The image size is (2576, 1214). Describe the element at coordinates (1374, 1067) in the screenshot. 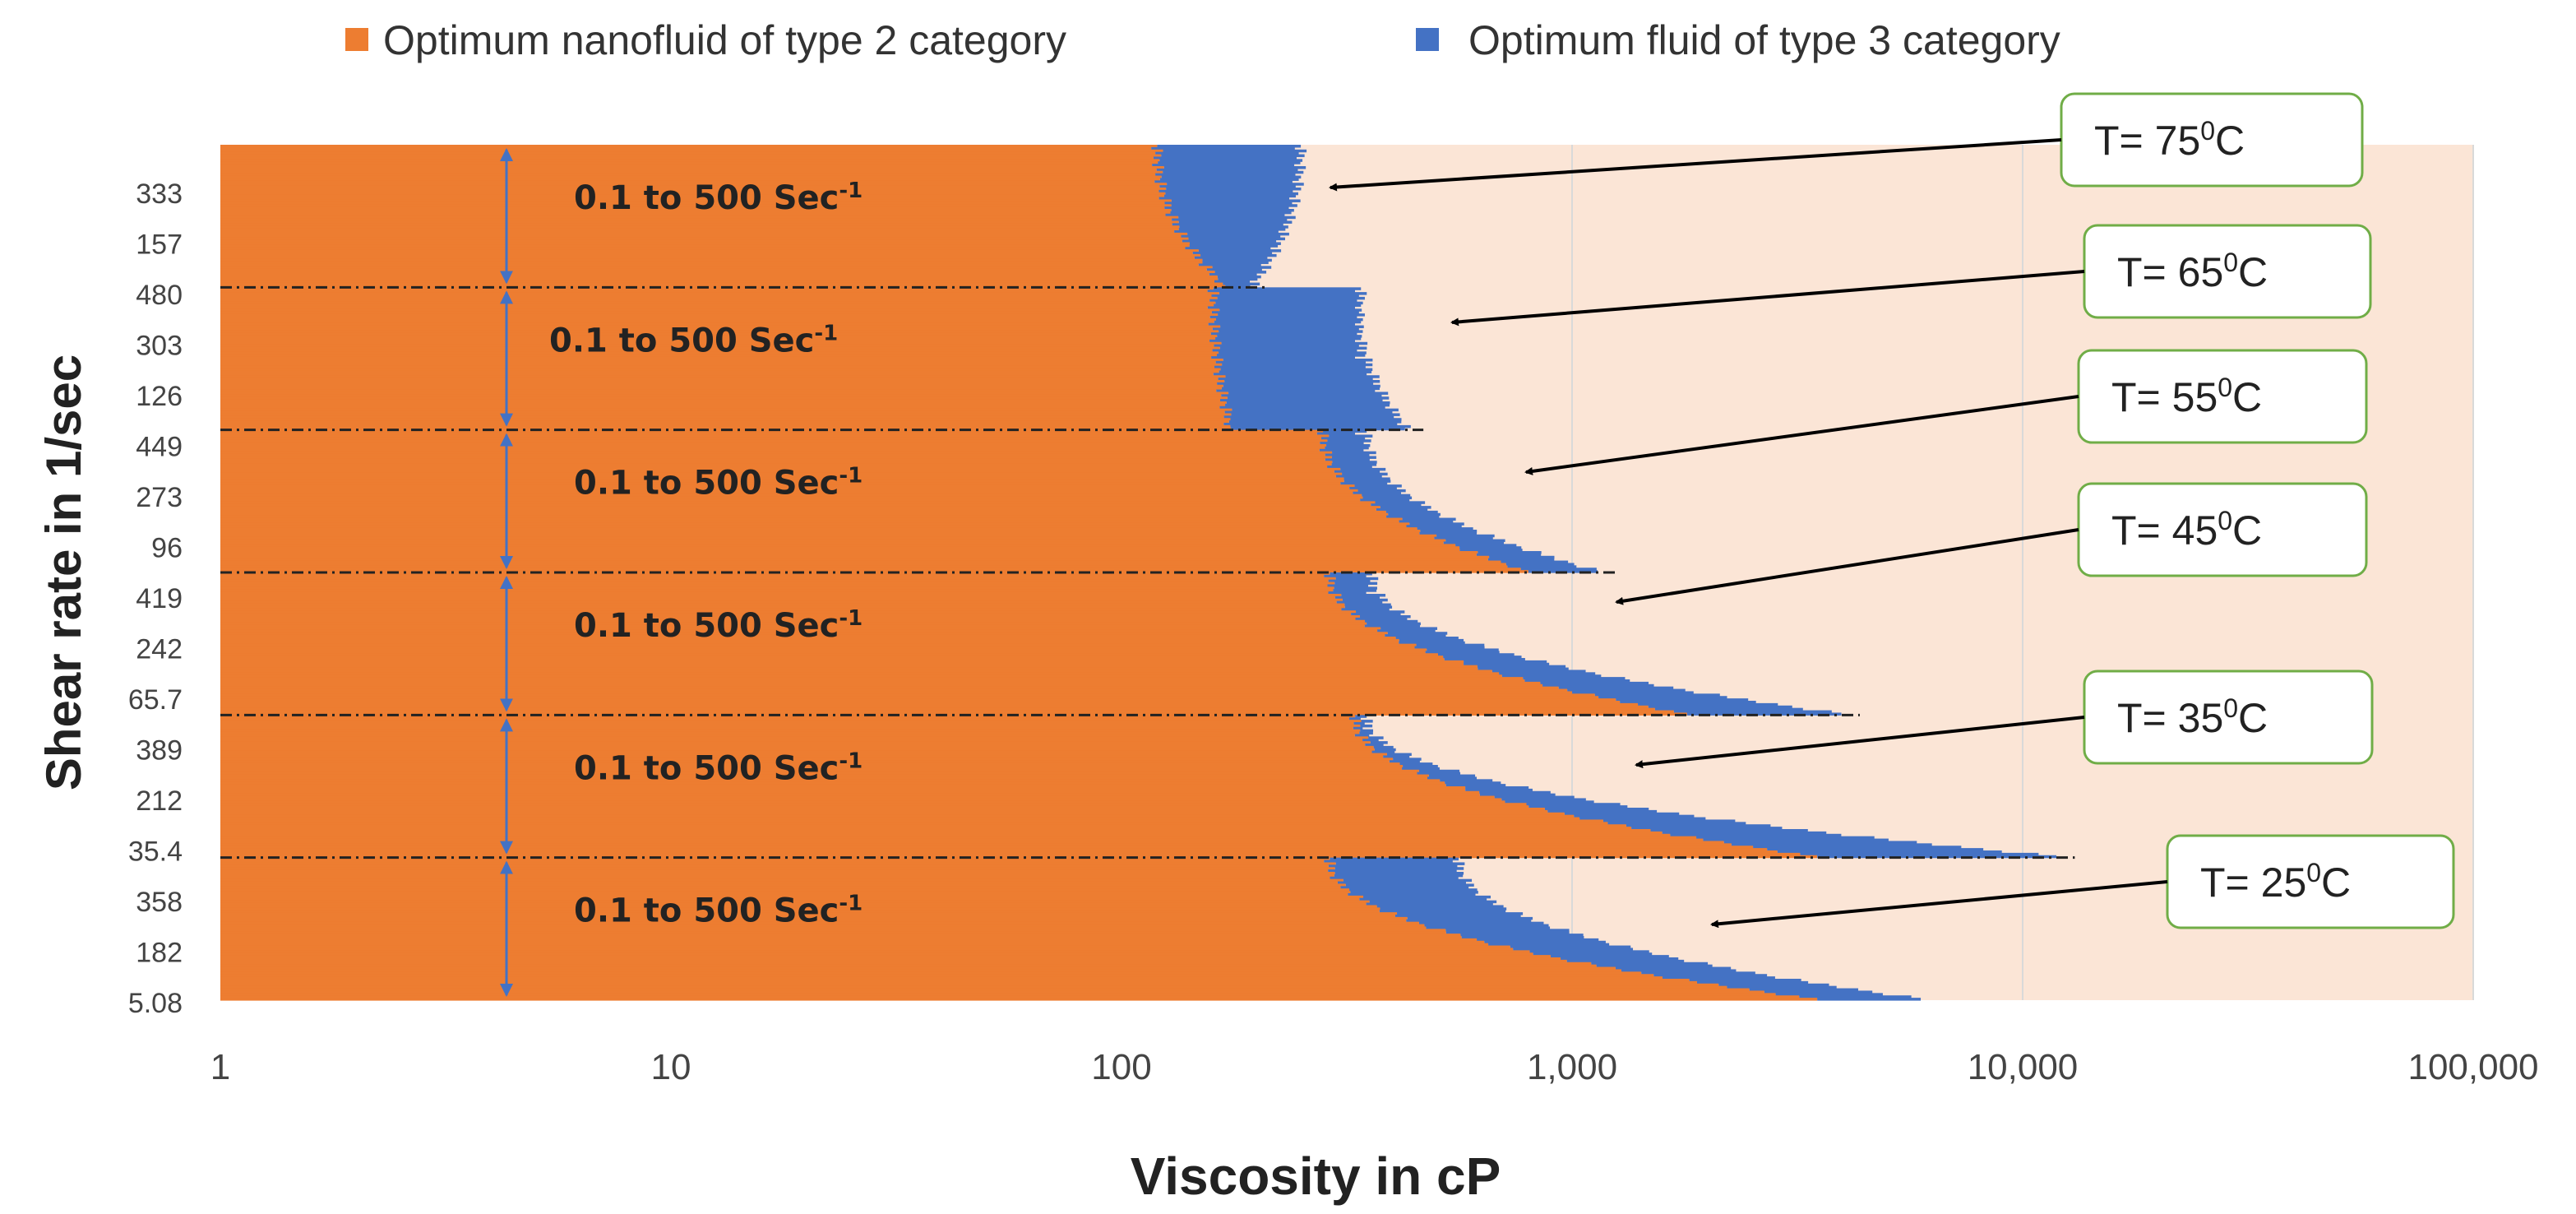

I see `x-tick-labels: 1 10 100 1,000 10,000 100,000` at that location.